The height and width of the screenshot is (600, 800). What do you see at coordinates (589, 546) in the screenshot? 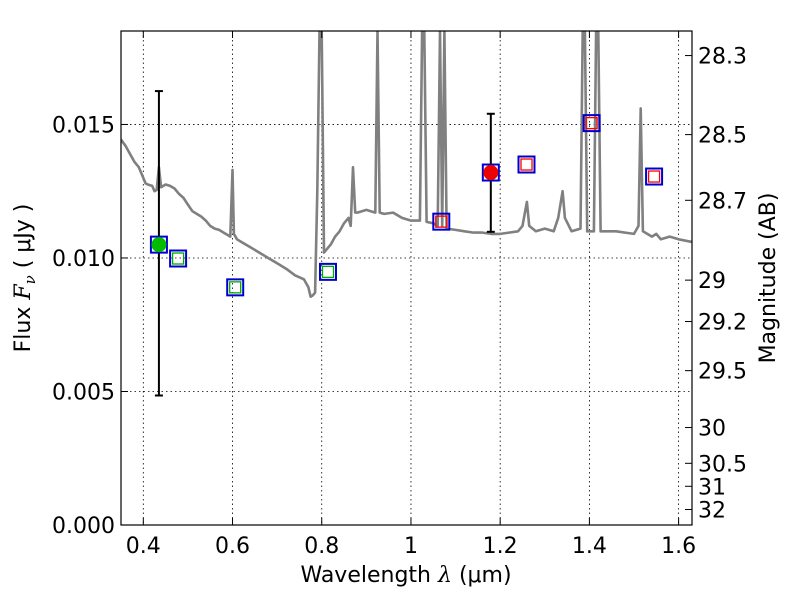
I see `x-tick-label: 1.4` at bounding box center [589, 546].